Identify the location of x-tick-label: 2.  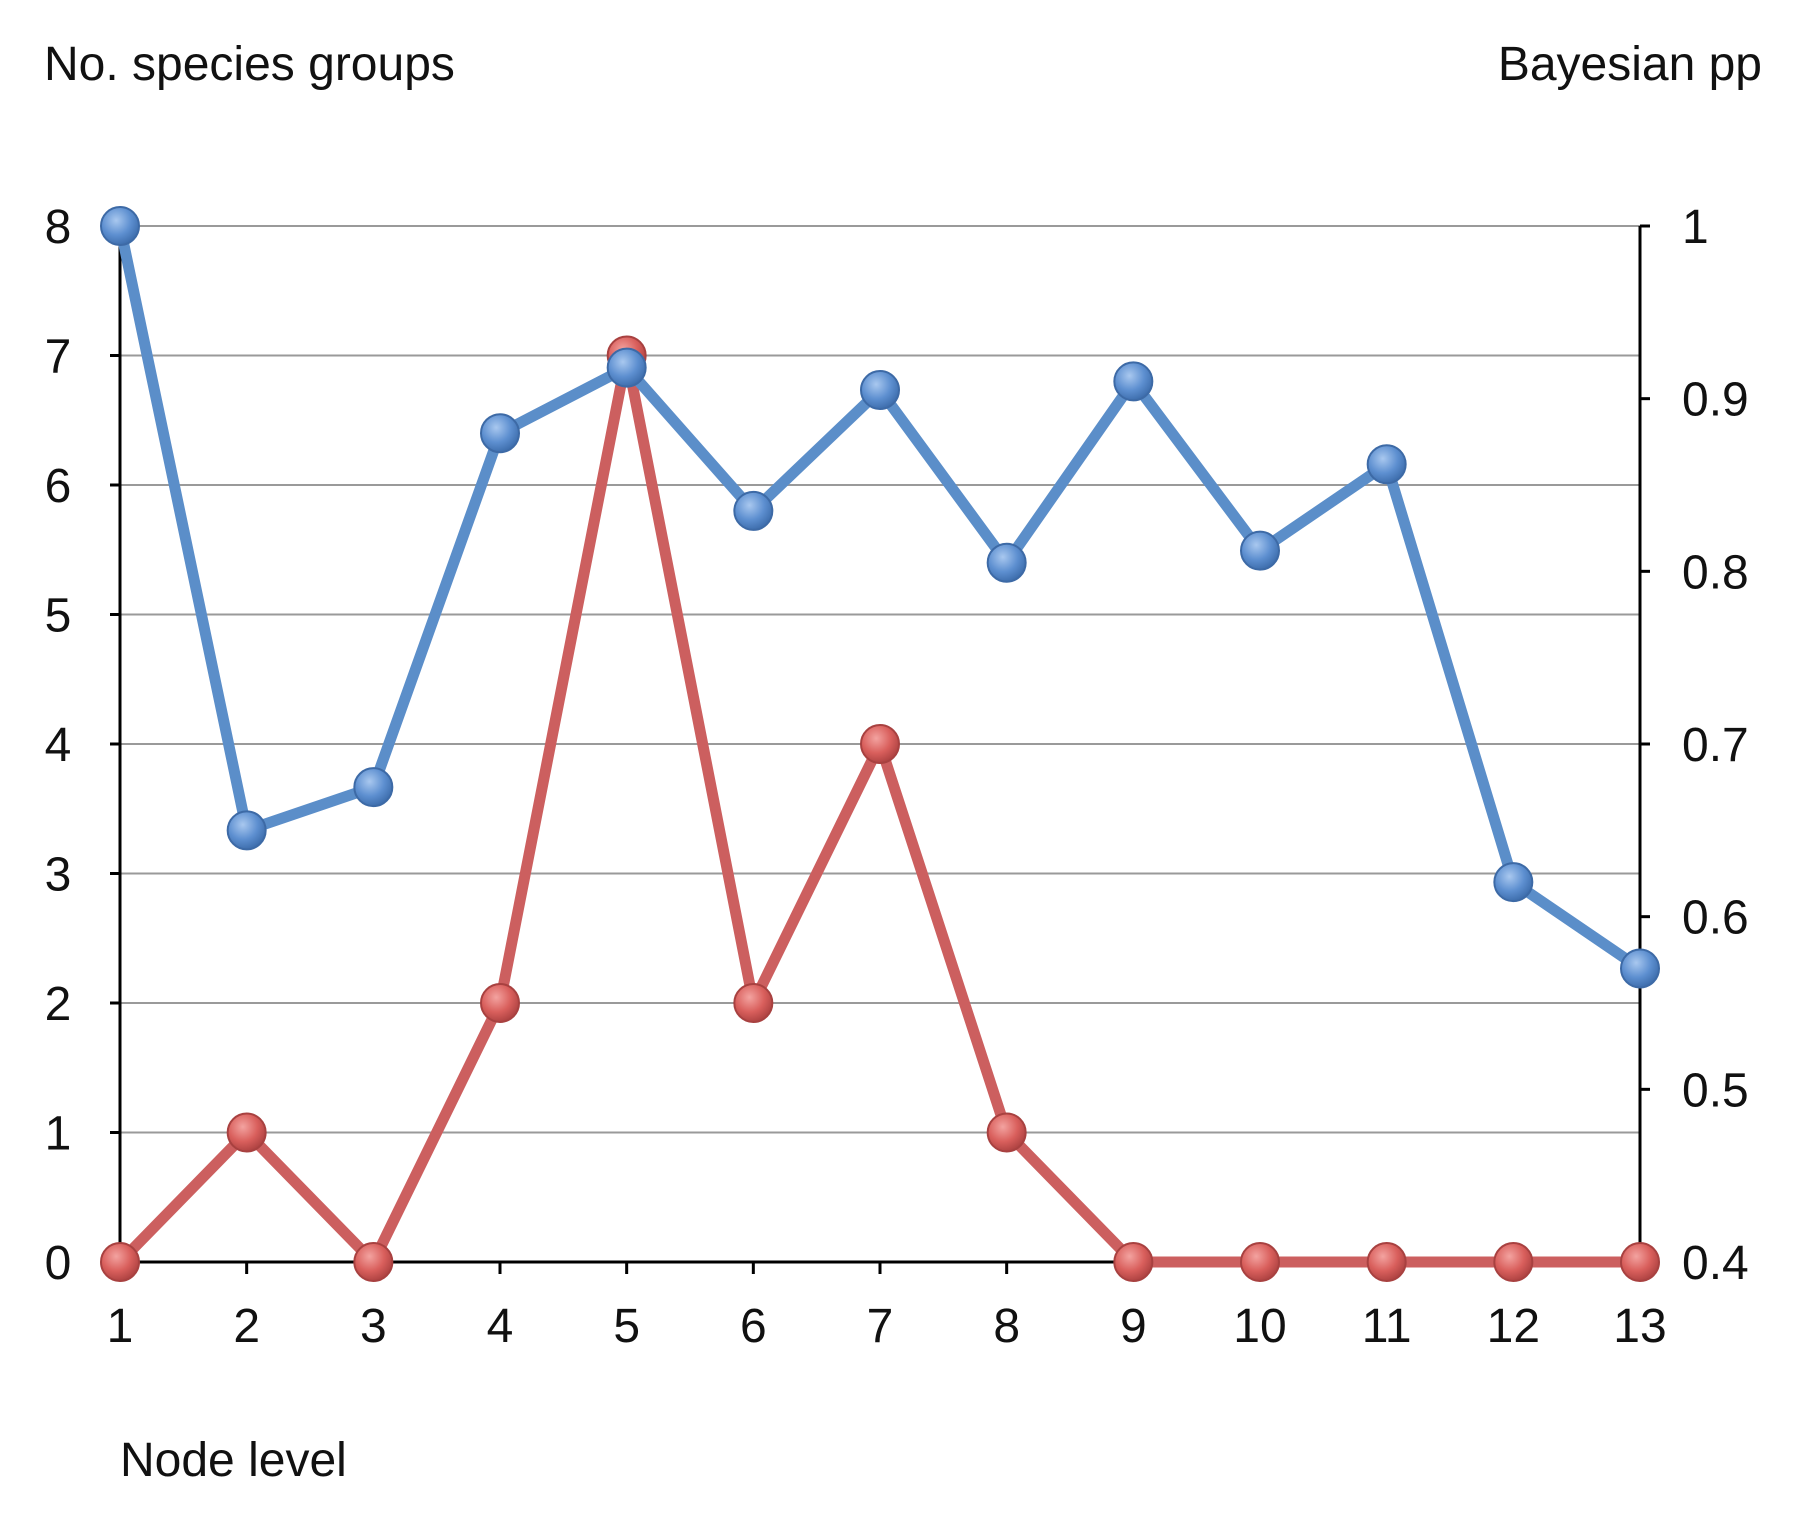
(246, 1326).